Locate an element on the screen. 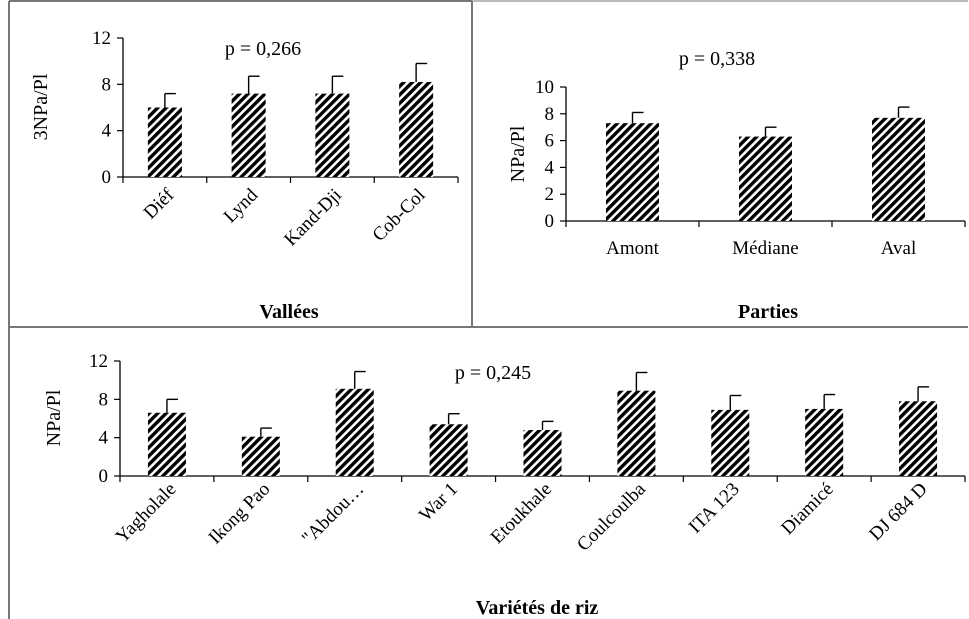 This screenshot has height=619, width=969. x-axis-title: Parties is located at coordinates (768, 312).